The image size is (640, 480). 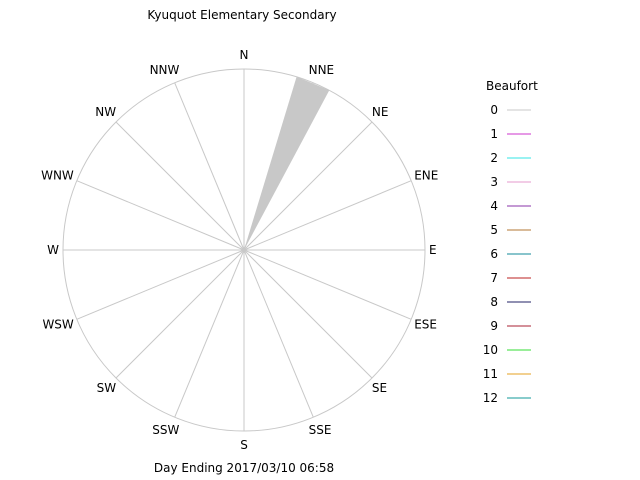 I want to click on legend-title: Beaufort, so click(x=512, y=86).